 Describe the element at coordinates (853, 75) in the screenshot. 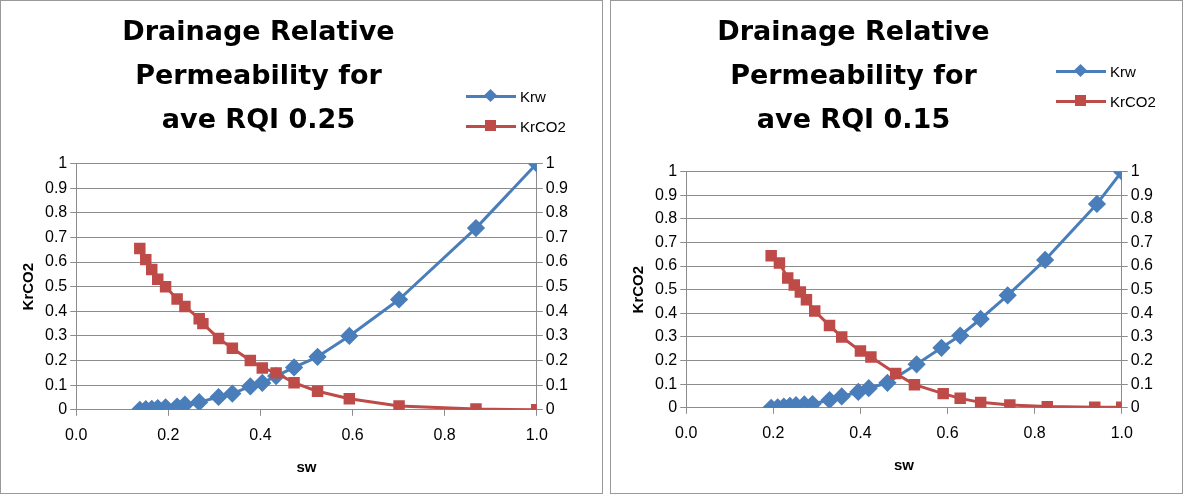

I see `chart-title: Drainage Relative Permeability for ave RQI 0.15` at that location.